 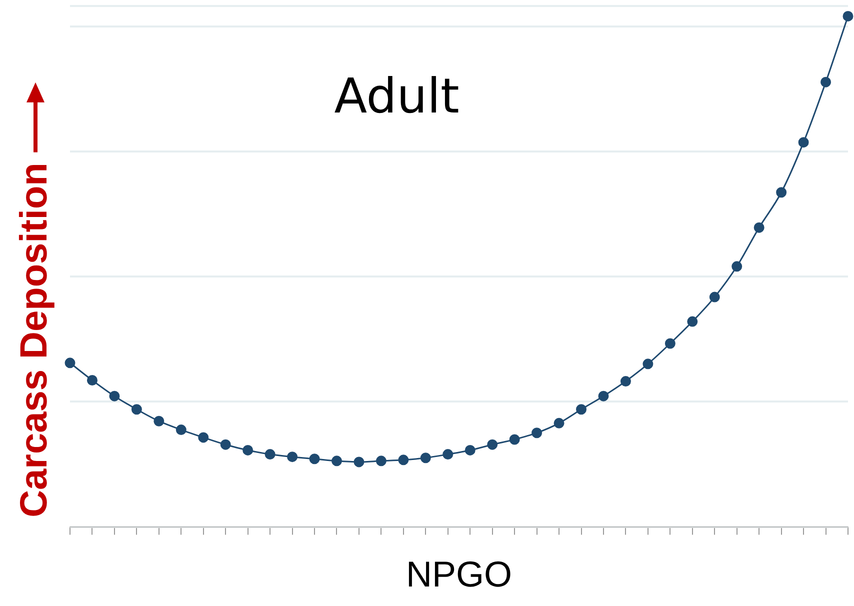 What do you see at coordinates (459, 573) in the screenshot?
I see `x-axis-title: NPGO` at bounding box center [459, 573].